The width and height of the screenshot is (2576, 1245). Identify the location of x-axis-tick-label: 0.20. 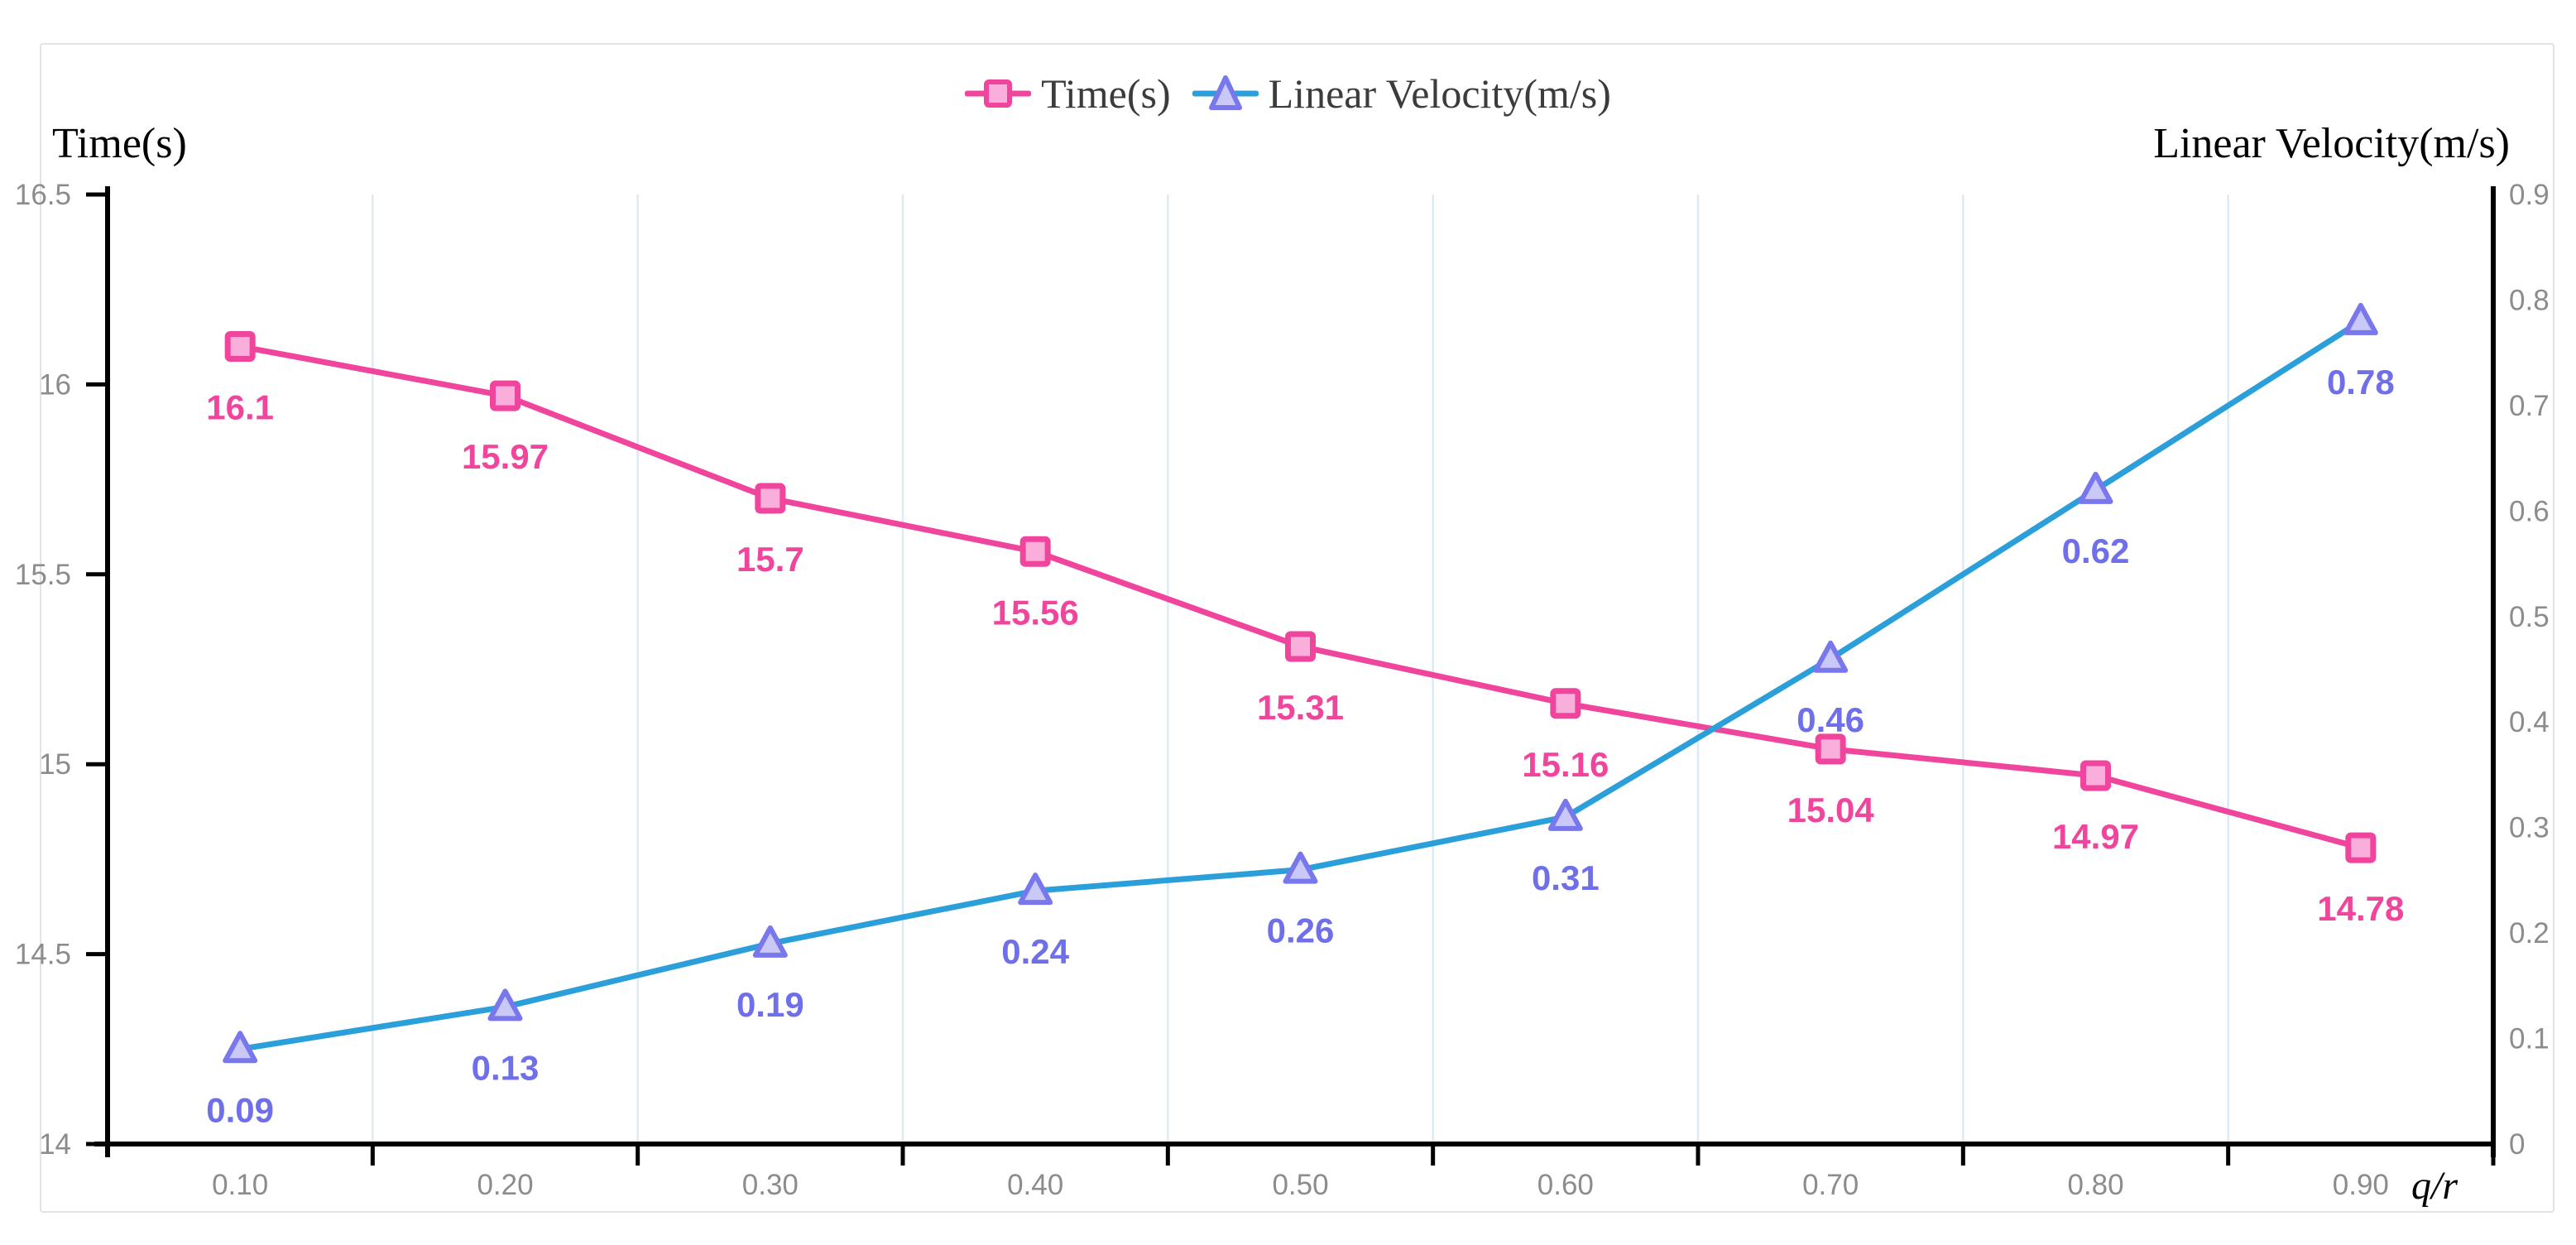
(505, 1185).